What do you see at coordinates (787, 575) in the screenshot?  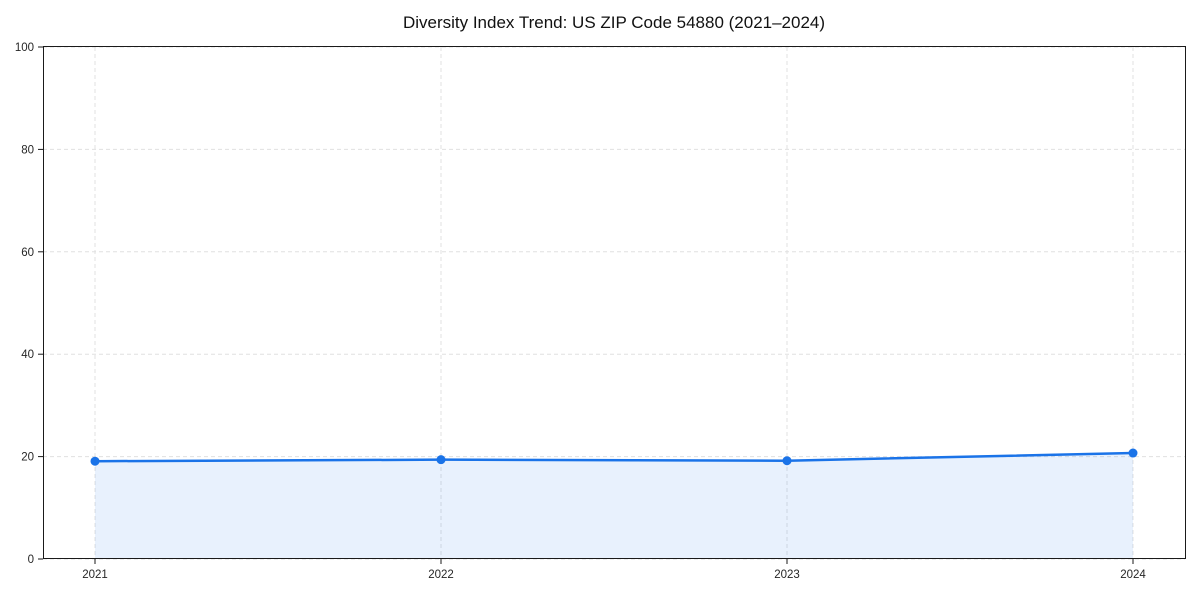 I see `x-tick-label: 2023` at bounding box center [787, 575].